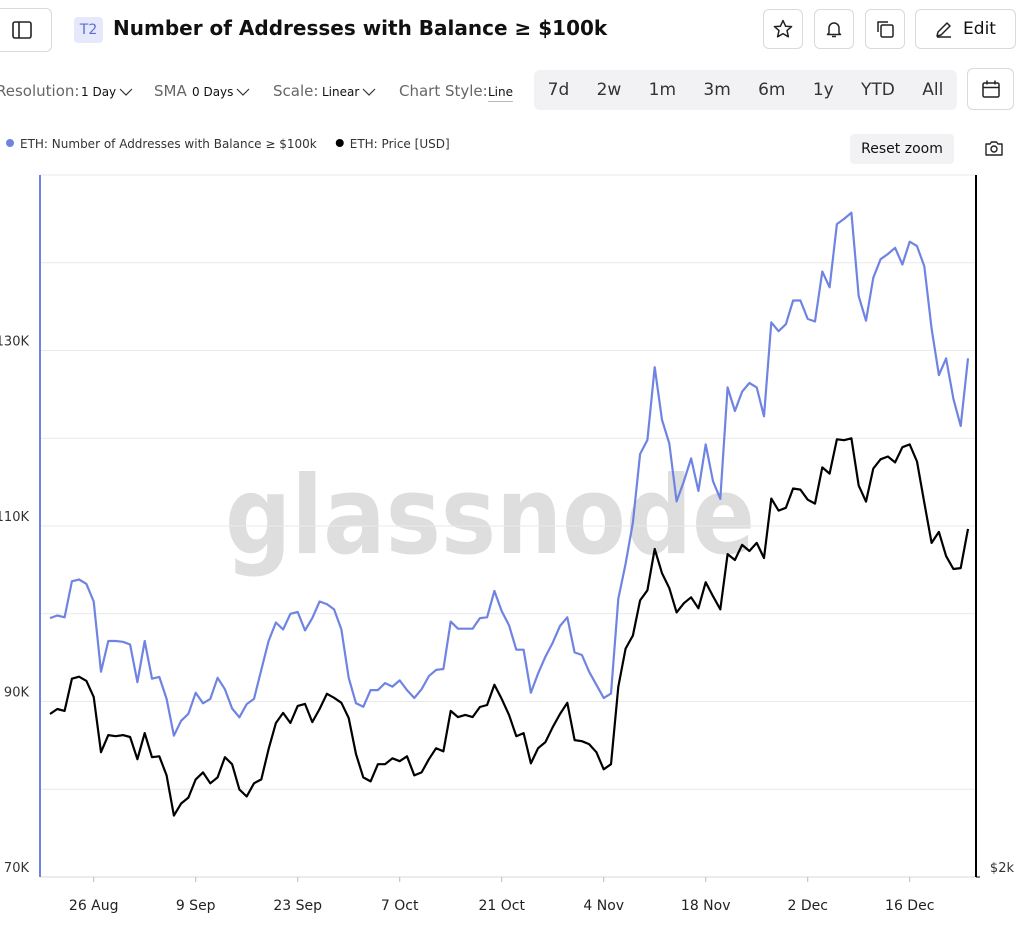 The width and height of the screenshot is (1024, 935). What do you see at coordinates (17, 868) in the screenshot?
I see `y-tick-label: 70K` at bounding box center [17, 868].